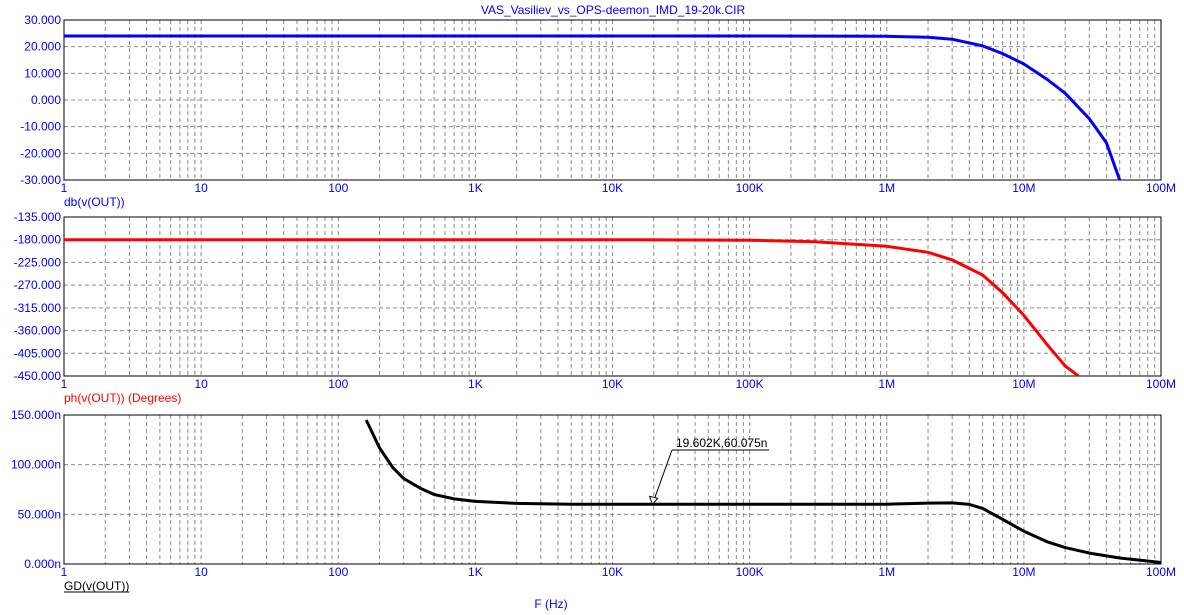  Describe the element at coordinates (42, 20) in the screenshot. I see `y-tick-label: 30.000` at that location.